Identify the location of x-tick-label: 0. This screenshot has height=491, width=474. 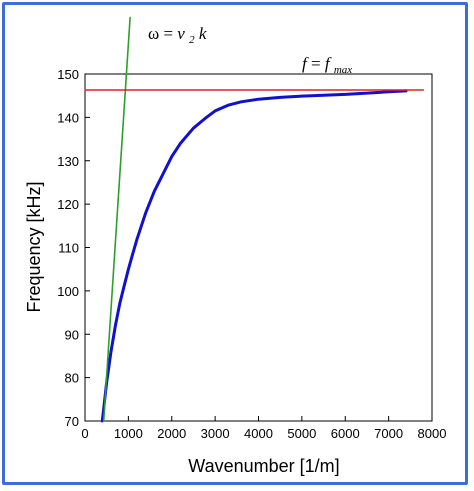
(84, 433).